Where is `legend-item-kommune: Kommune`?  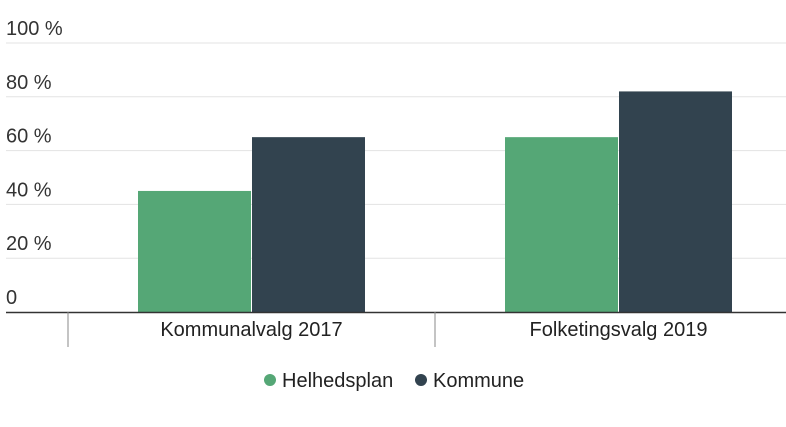 legend-item-kommune: Kommune is located at coordinates (469, 381).